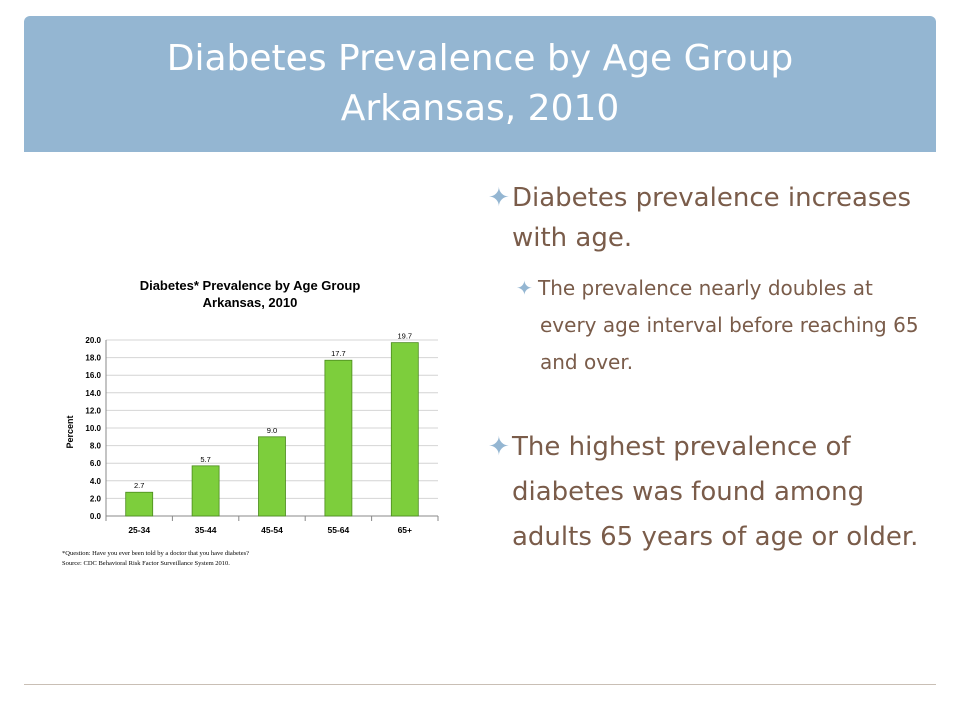 This screenshot has height=720, width=960. What do you see at coordinates (405, 530) in the screenshot?
I see `x-tick-label: 65+` at bounding box center [405, 530].